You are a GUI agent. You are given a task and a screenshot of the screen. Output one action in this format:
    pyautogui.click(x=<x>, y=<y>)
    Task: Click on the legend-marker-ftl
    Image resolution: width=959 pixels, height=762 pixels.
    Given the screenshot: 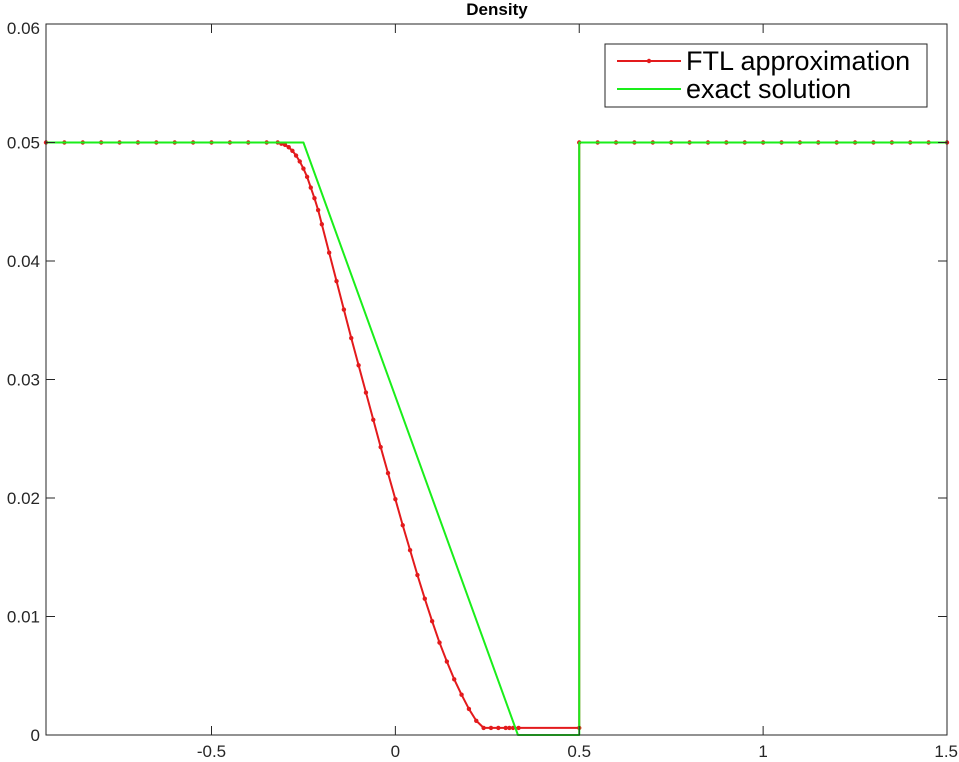 What is the action you would take?
    pyautogui.click(x=649, y=61)
    